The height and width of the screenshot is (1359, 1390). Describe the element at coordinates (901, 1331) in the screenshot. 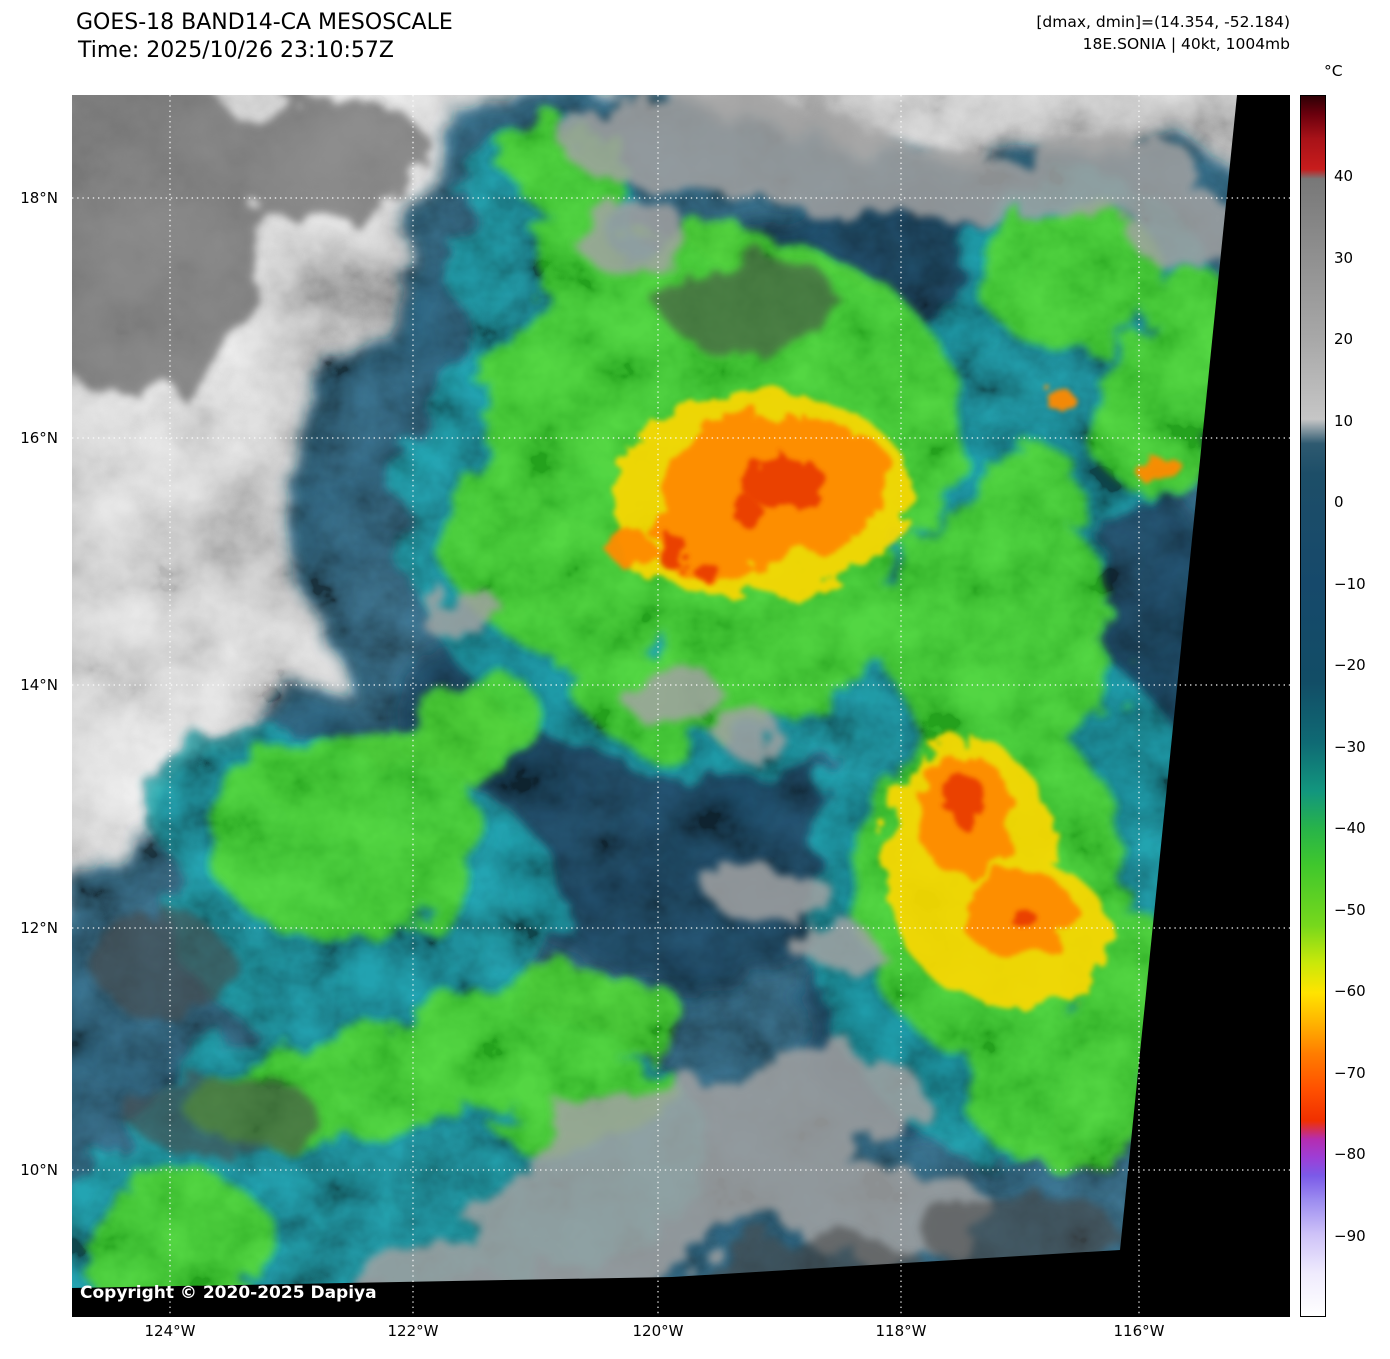

I see `lon-label-118w: 118°W` at that location.